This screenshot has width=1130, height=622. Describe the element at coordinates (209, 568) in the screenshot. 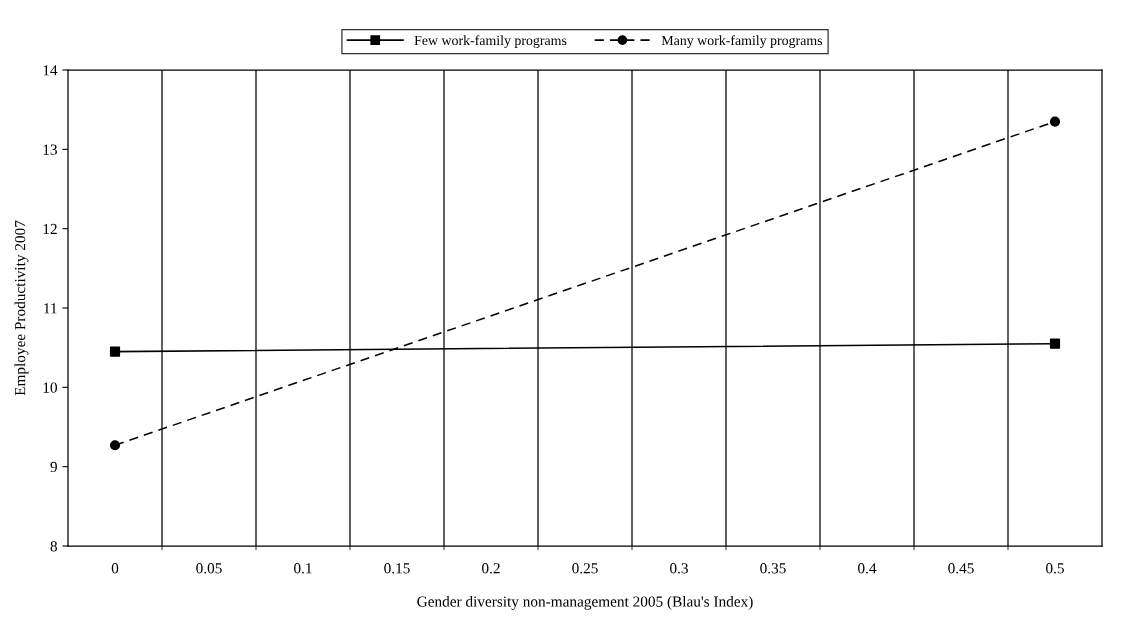

I see `x-tick-label: 0.05` at that location.